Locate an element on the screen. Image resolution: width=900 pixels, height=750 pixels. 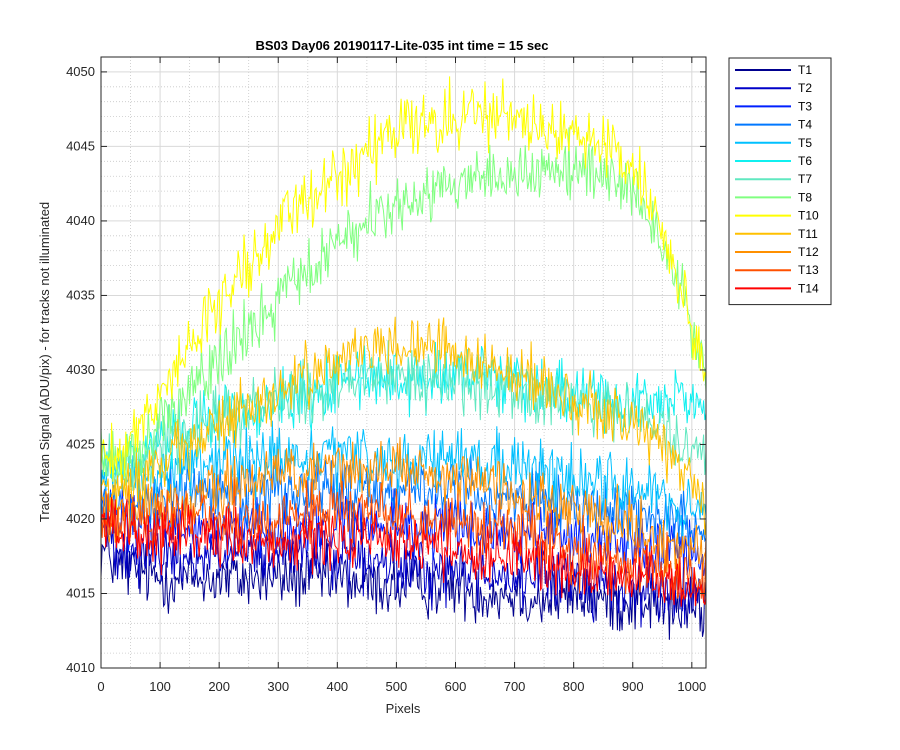
y-tick-label: 4040 is located at coordinates (80, 220).